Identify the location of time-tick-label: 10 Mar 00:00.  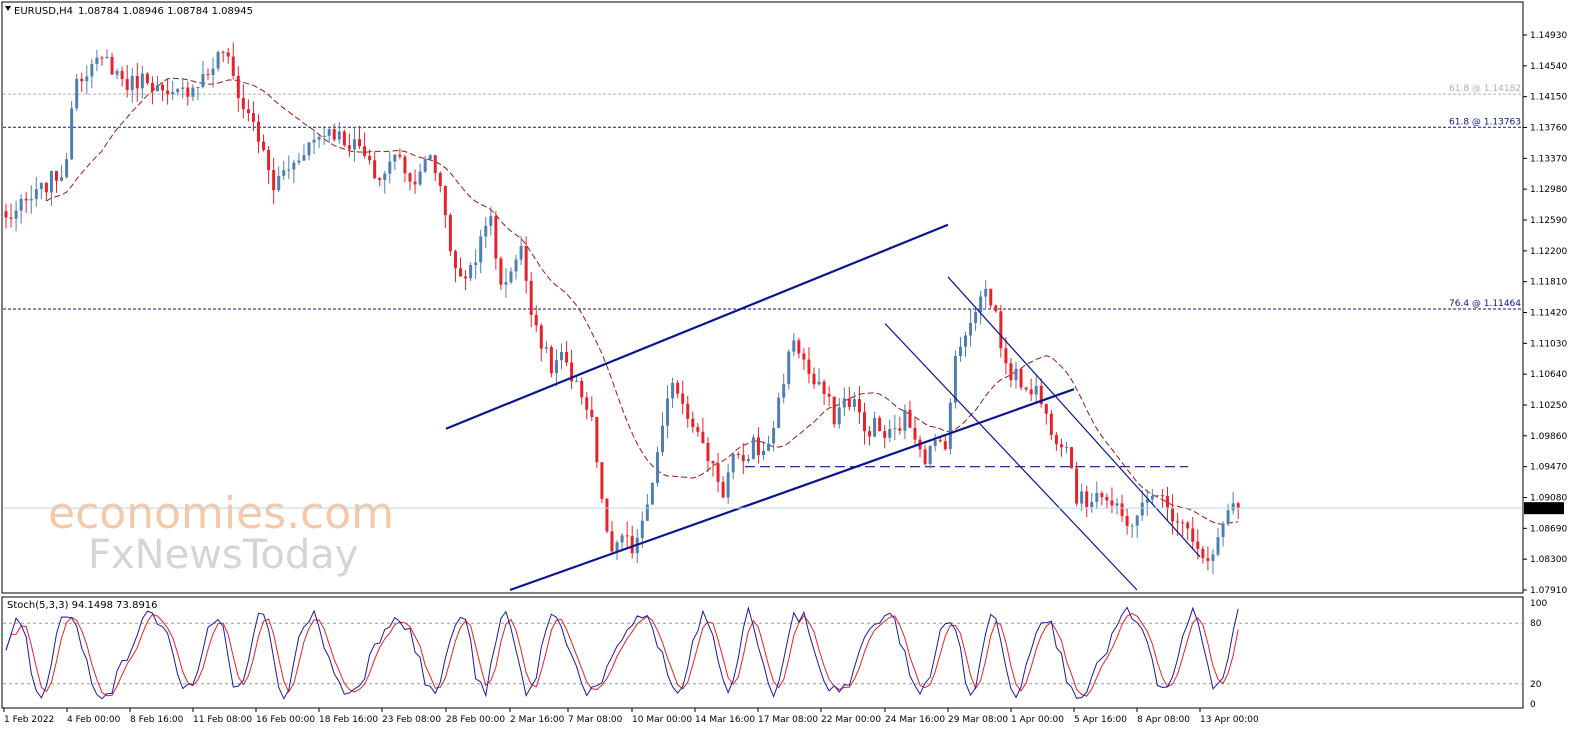
(662, 720).